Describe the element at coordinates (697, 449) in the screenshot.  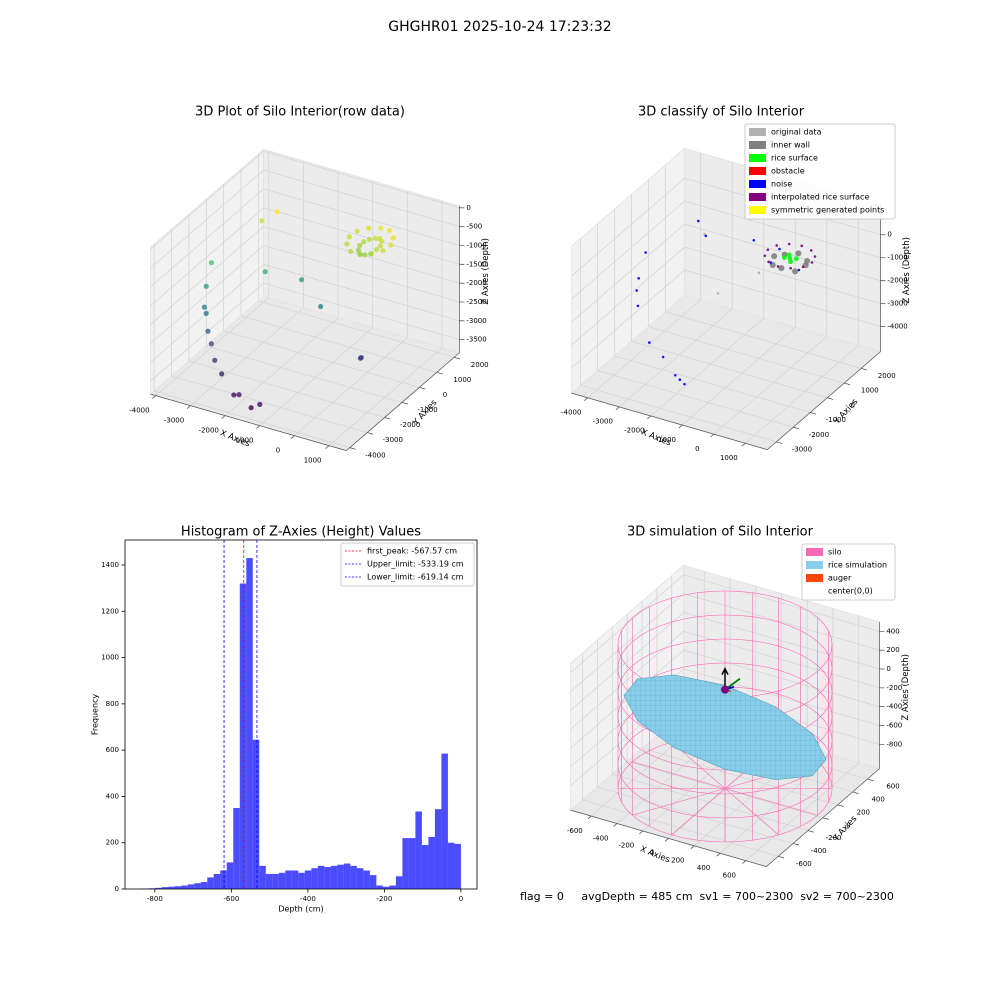
I see `x-tick-label: 0` at that location.